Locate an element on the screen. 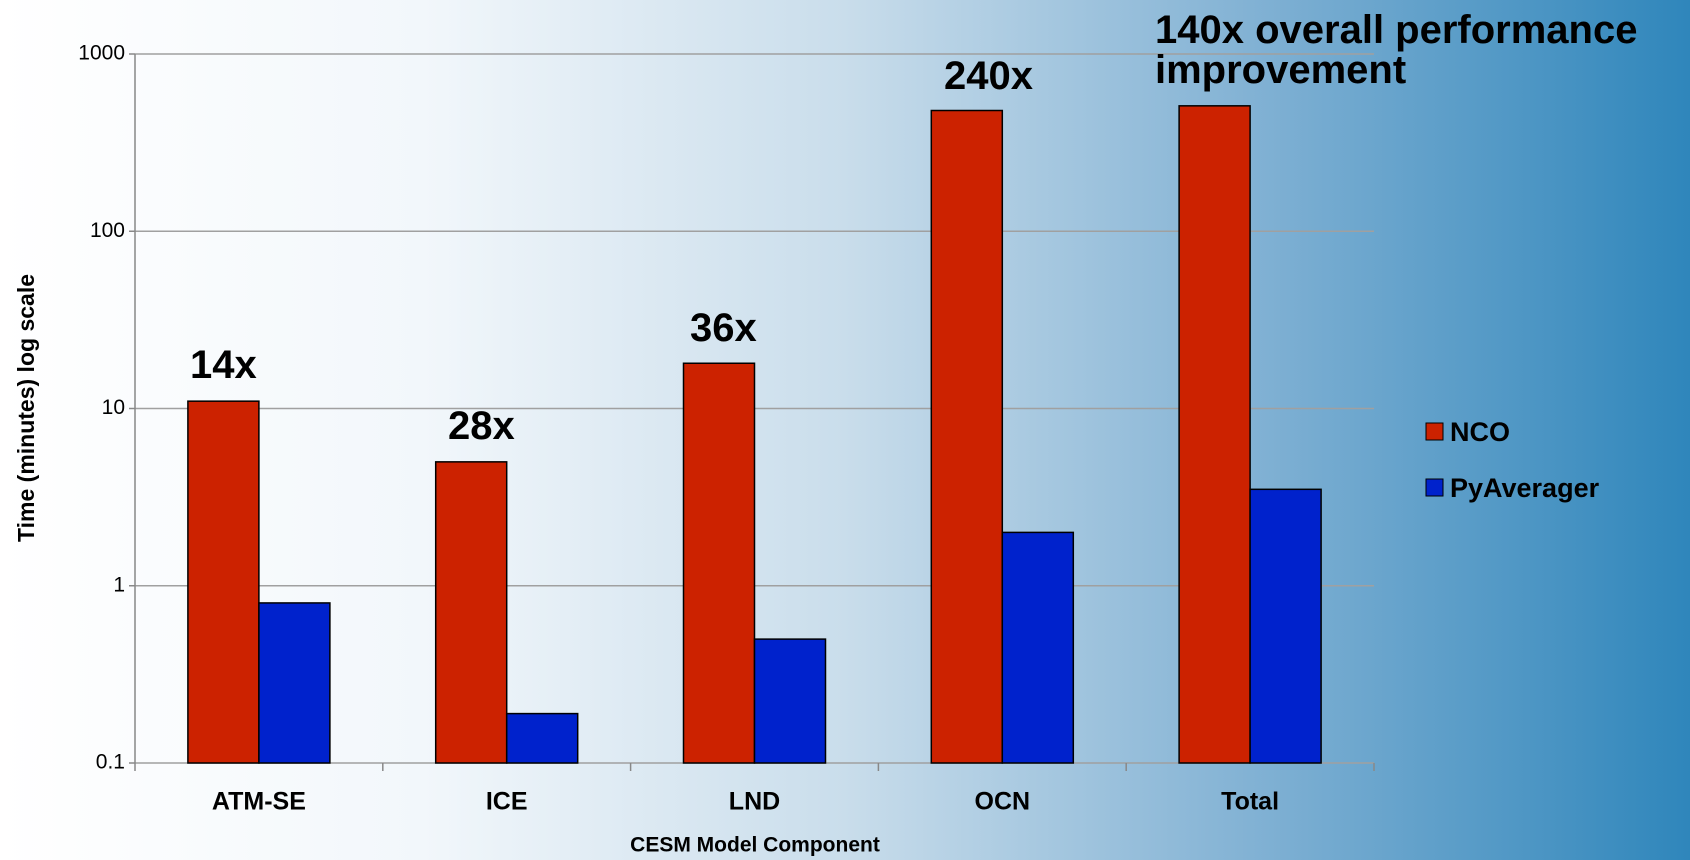  annotation: 28x is located at coordinates (481, 426).